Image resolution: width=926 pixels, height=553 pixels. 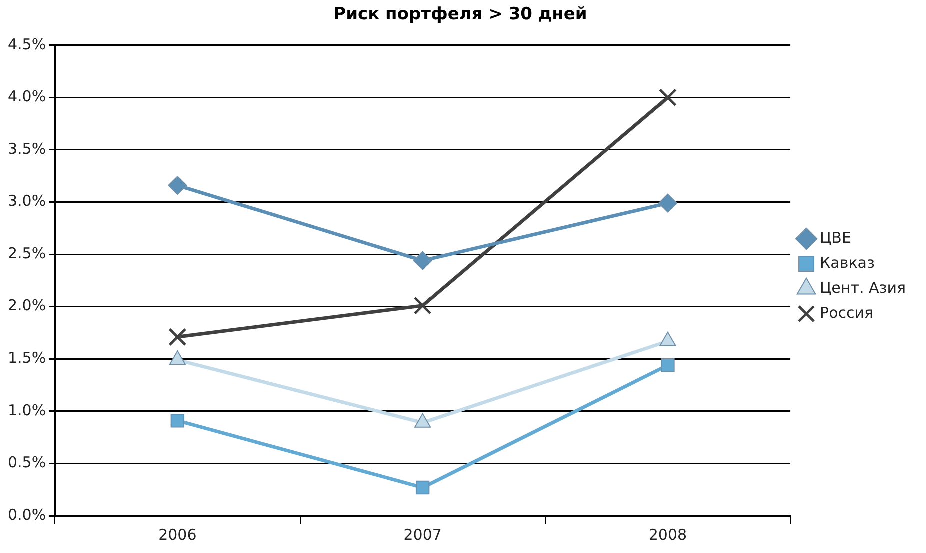 What do you see at coordinates (27, 358) in the screenshot?
I see `y-tick-label: 1.5%` at bounding box center [27, 358].